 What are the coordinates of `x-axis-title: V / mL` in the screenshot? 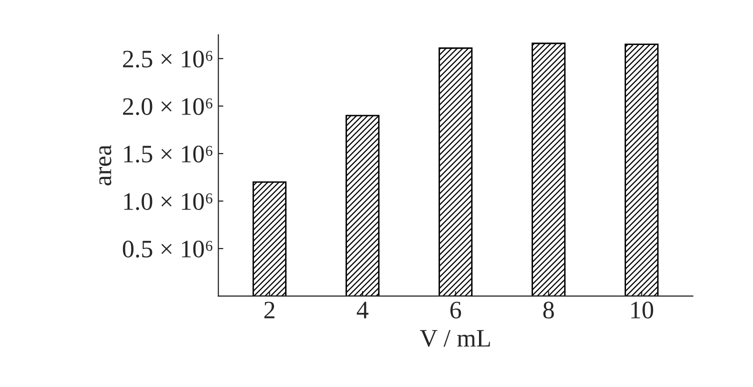 It's located at (455, 338).